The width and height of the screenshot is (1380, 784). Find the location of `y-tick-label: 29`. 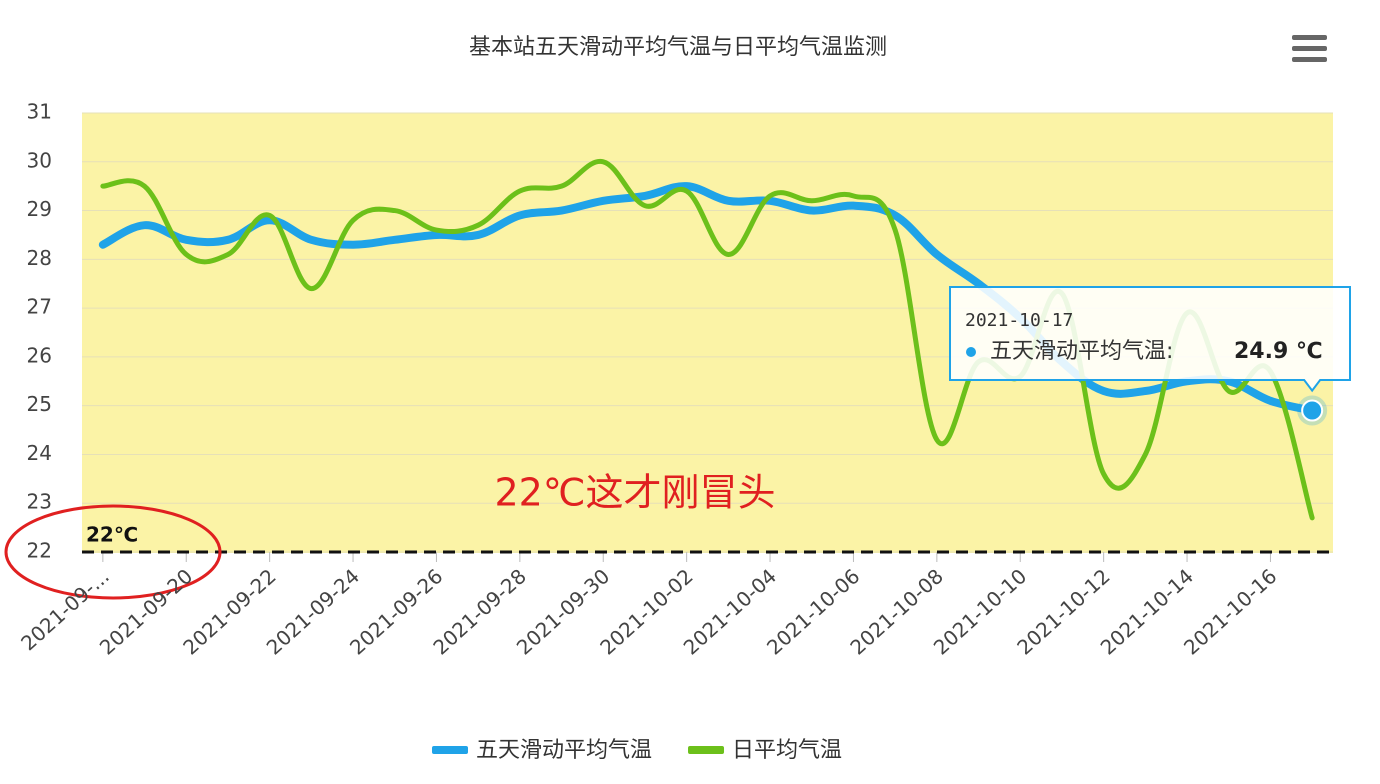

y-tick-label: 29 is located at coordinates (39, 209).